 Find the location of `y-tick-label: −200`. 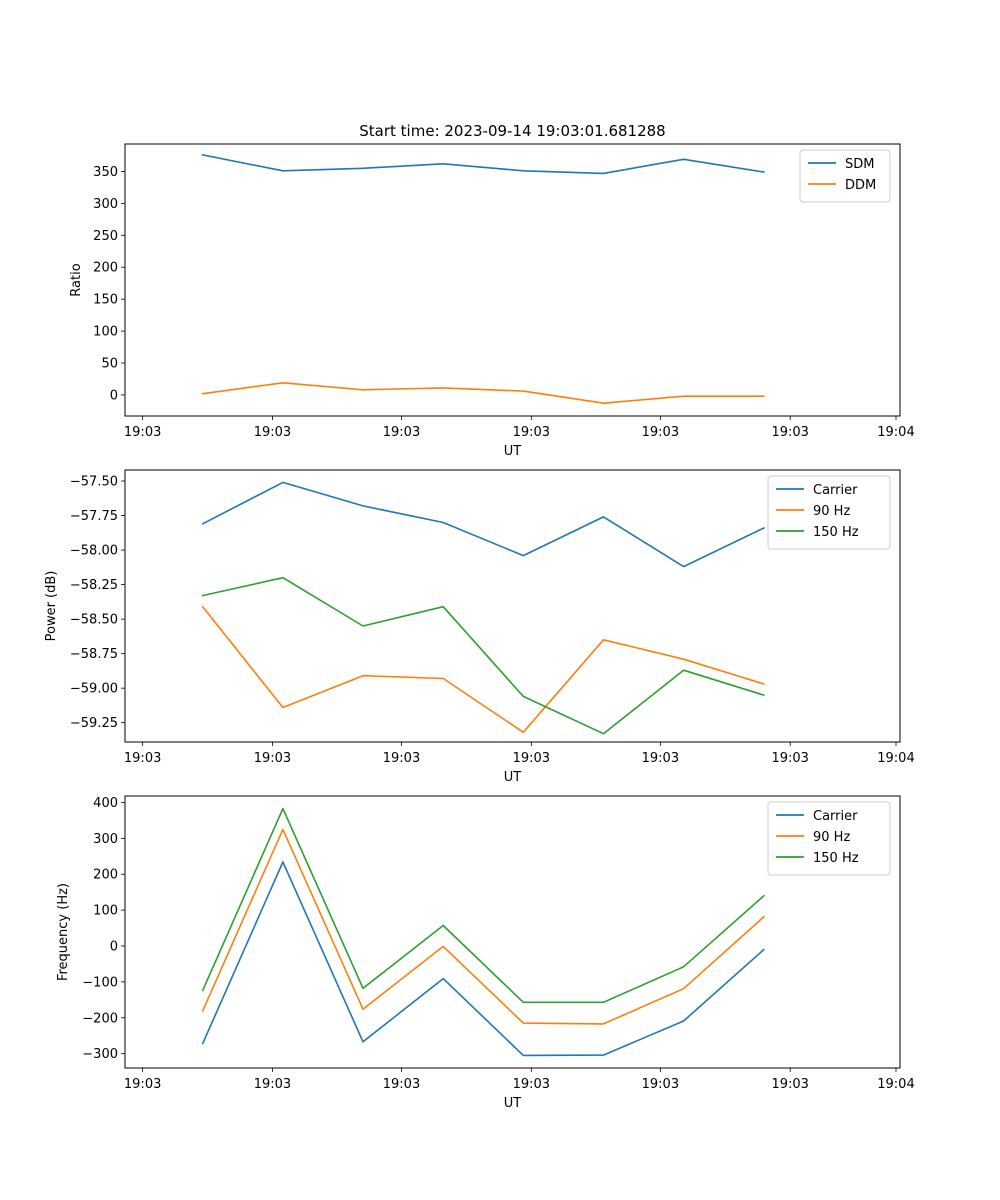

y-tick-label: −200 is located at coordinates (100, 1018).